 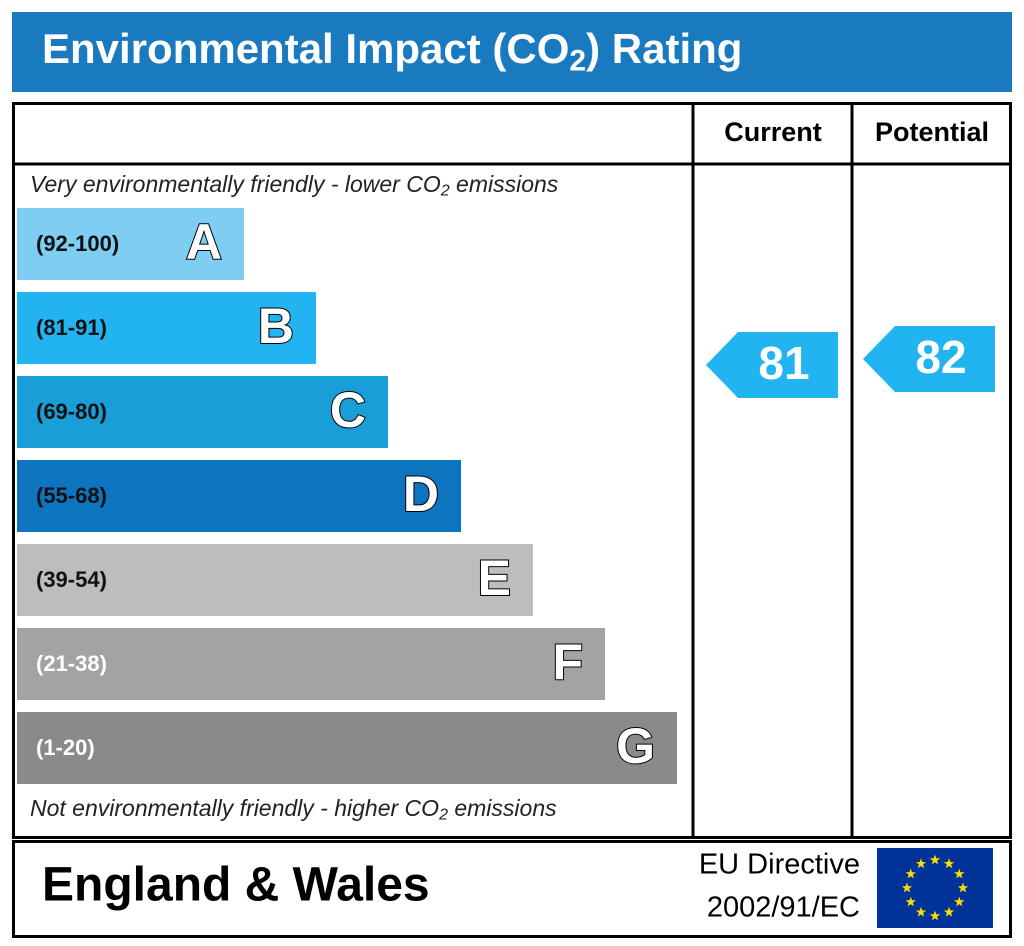 I want to click on region: England & Wales, so click(x=236, y=885).